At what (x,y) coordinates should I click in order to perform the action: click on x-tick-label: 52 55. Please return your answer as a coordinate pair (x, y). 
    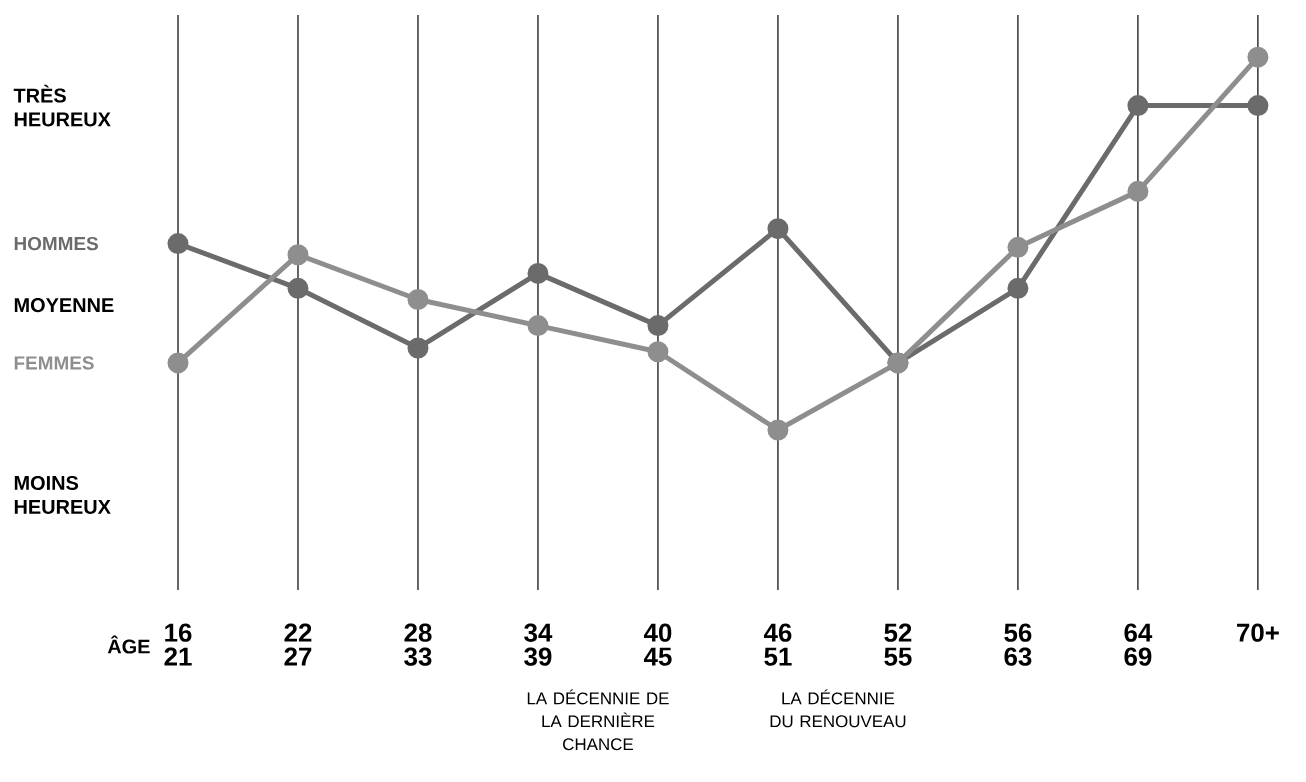
    Looking at the image, I should click on (898, 644).